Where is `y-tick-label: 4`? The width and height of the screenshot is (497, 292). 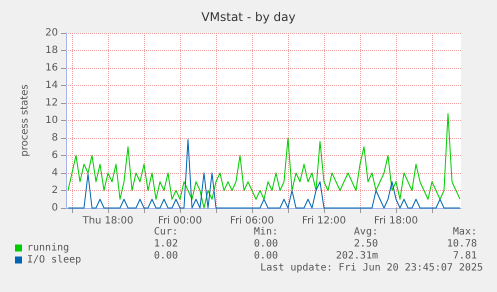
y-tick-label: 4 is located at coordinates (55, 173).